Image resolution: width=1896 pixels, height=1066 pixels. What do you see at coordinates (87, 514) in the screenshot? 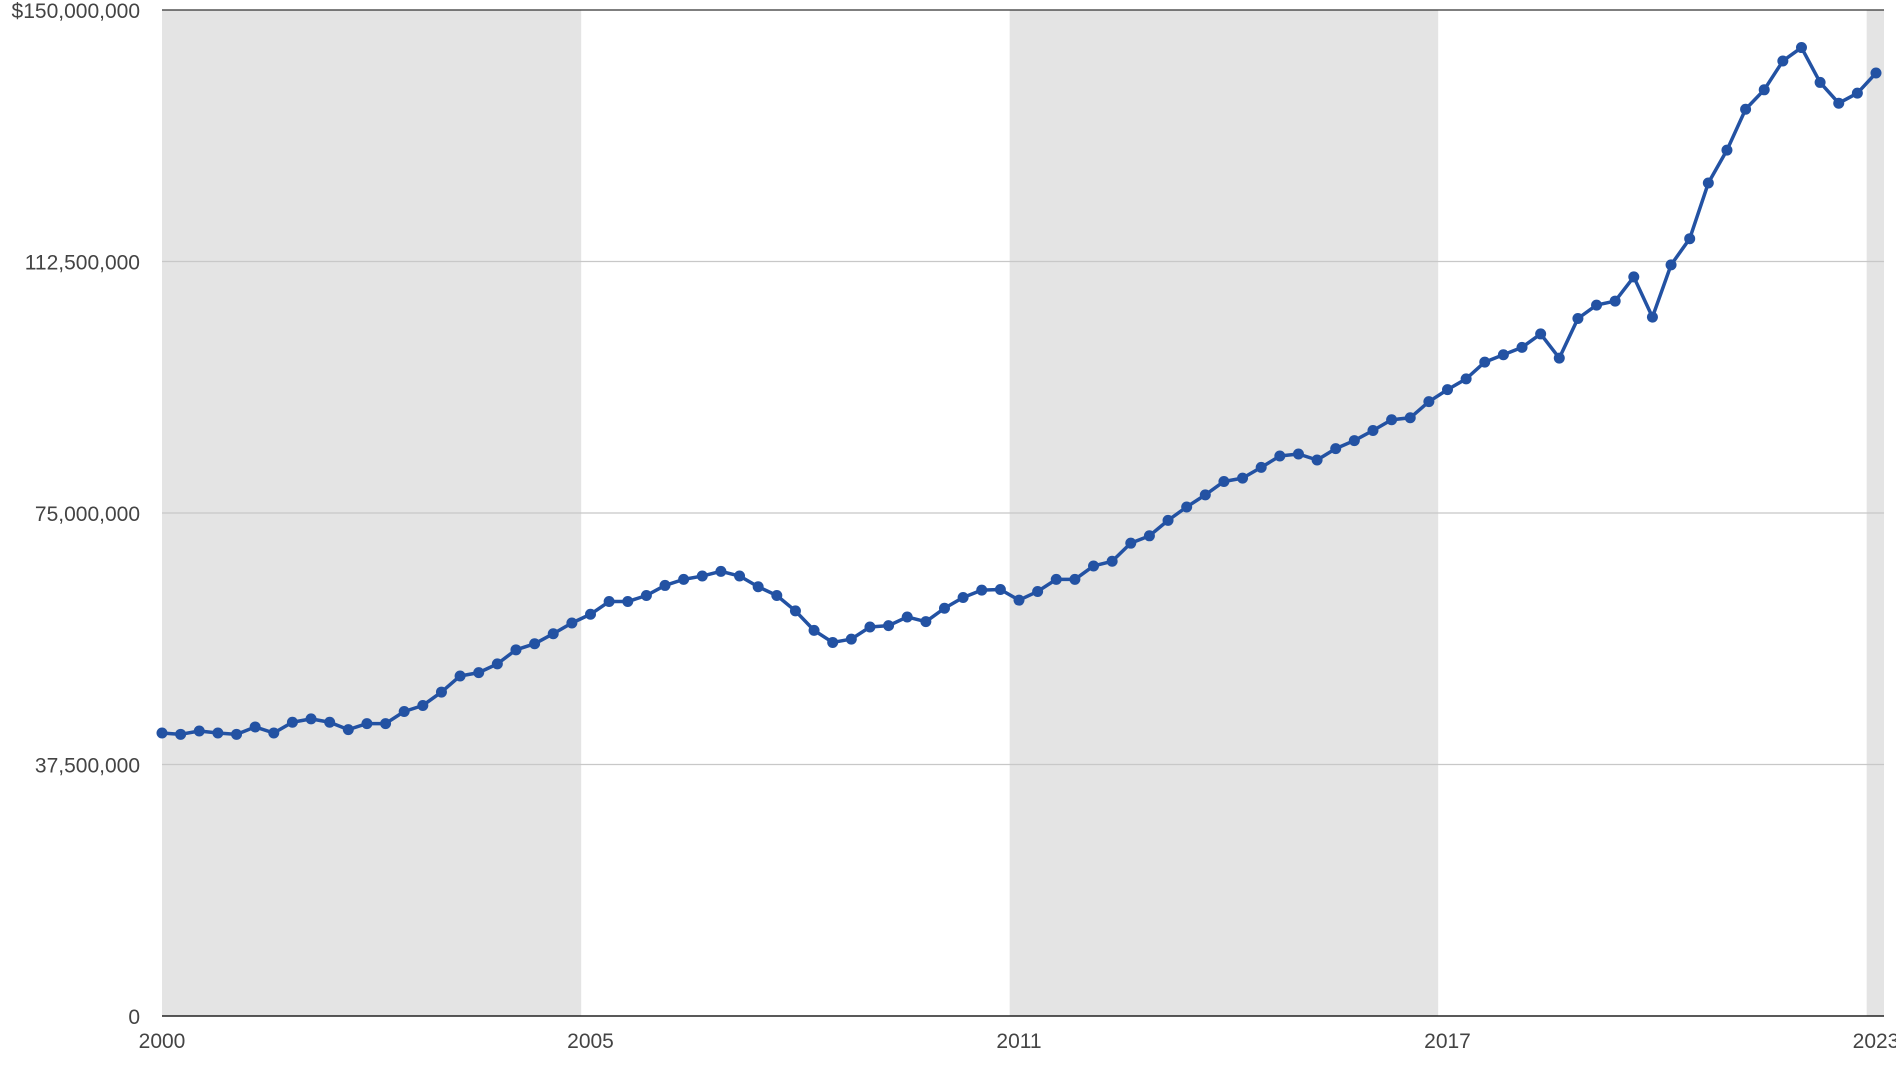
I see `y-tick-label: 75,000,000` at bounding box center [87, 514].